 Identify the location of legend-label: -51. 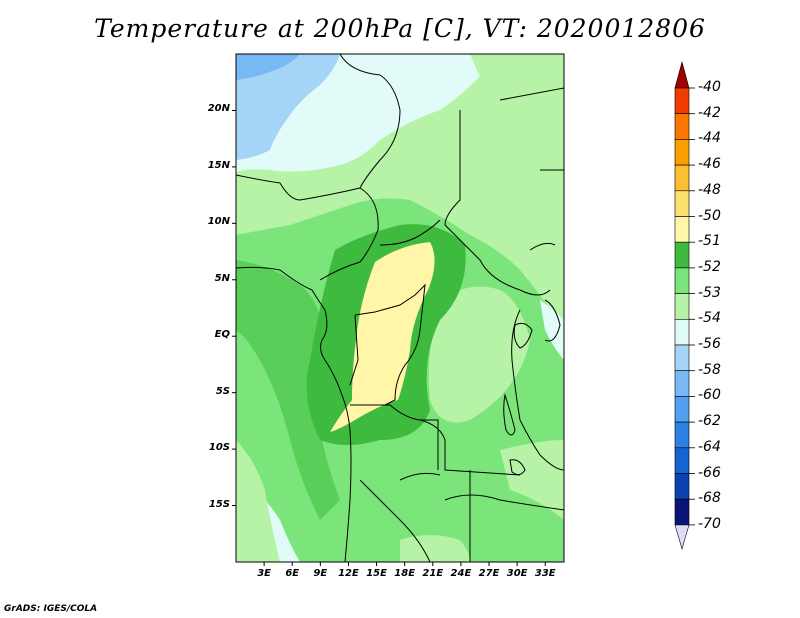
(709, 241).